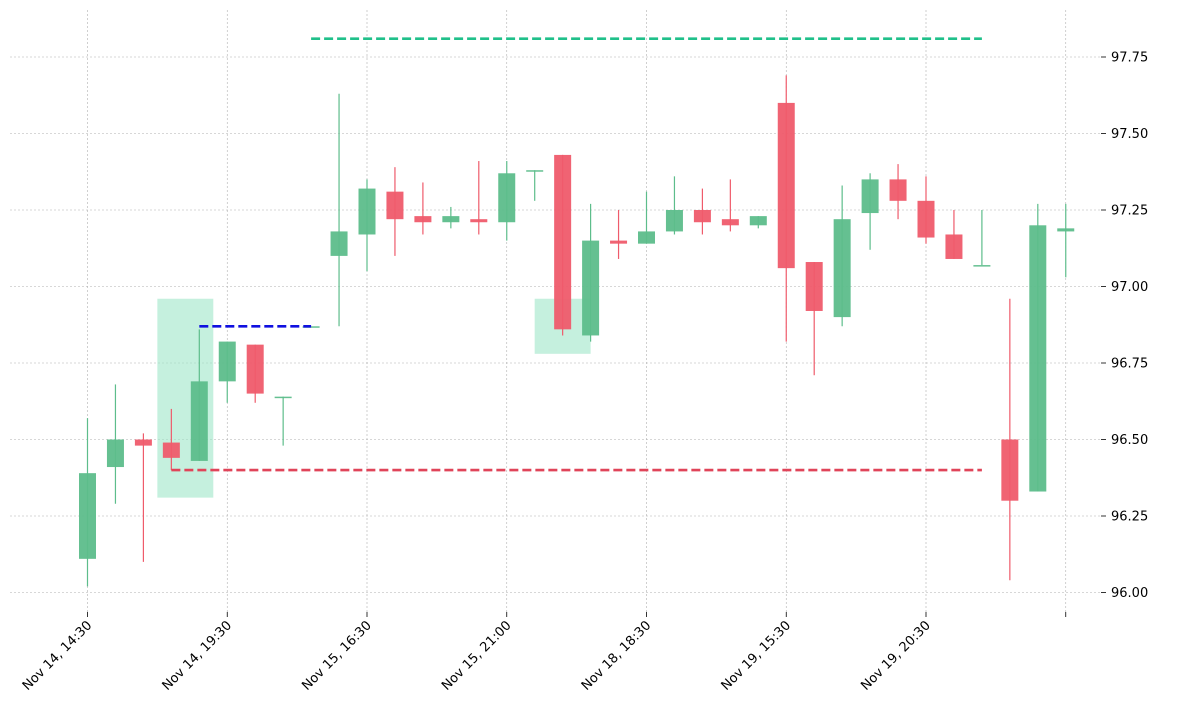 This screenshot has height=712, width=1179. I want to click on highlight-zones, so click(374, 398).